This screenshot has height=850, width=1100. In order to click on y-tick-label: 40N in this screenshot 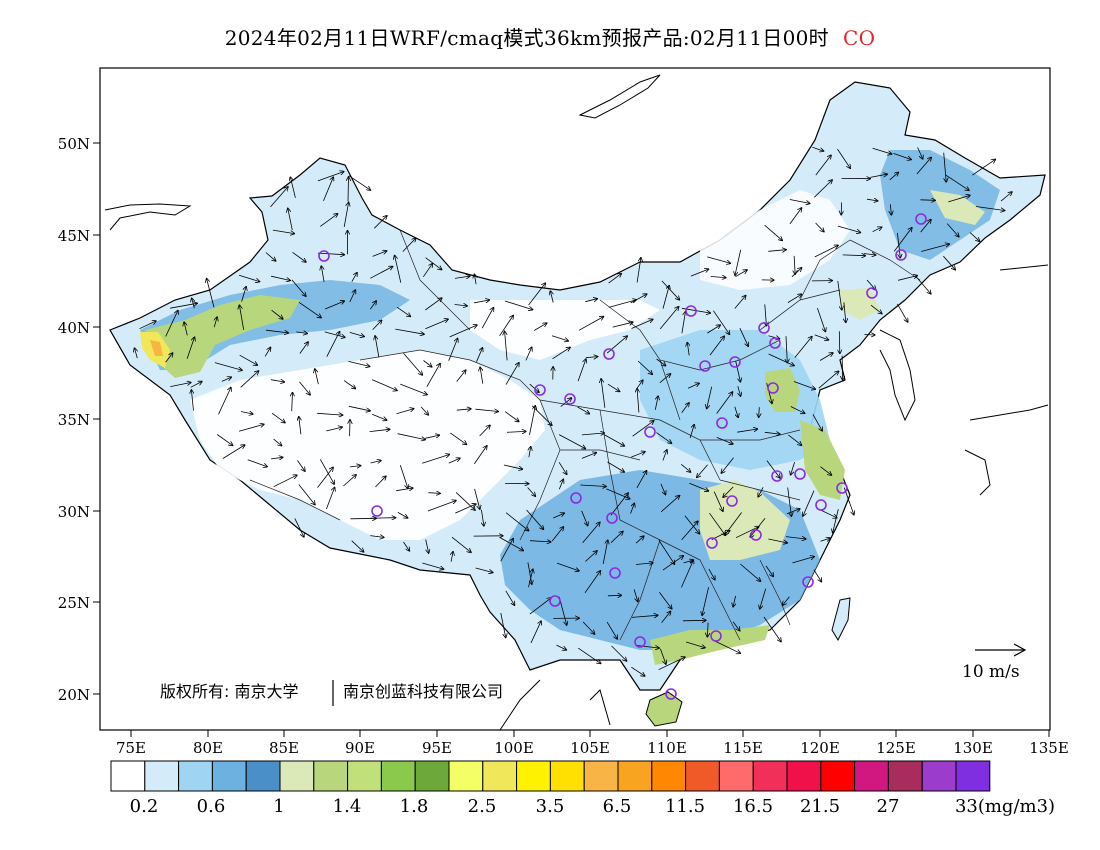, I will do `click(74, 328)`.